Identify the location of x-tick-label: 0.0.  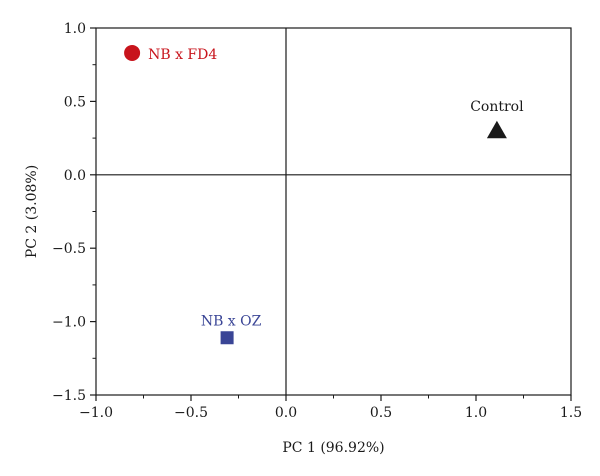
(286, 413).